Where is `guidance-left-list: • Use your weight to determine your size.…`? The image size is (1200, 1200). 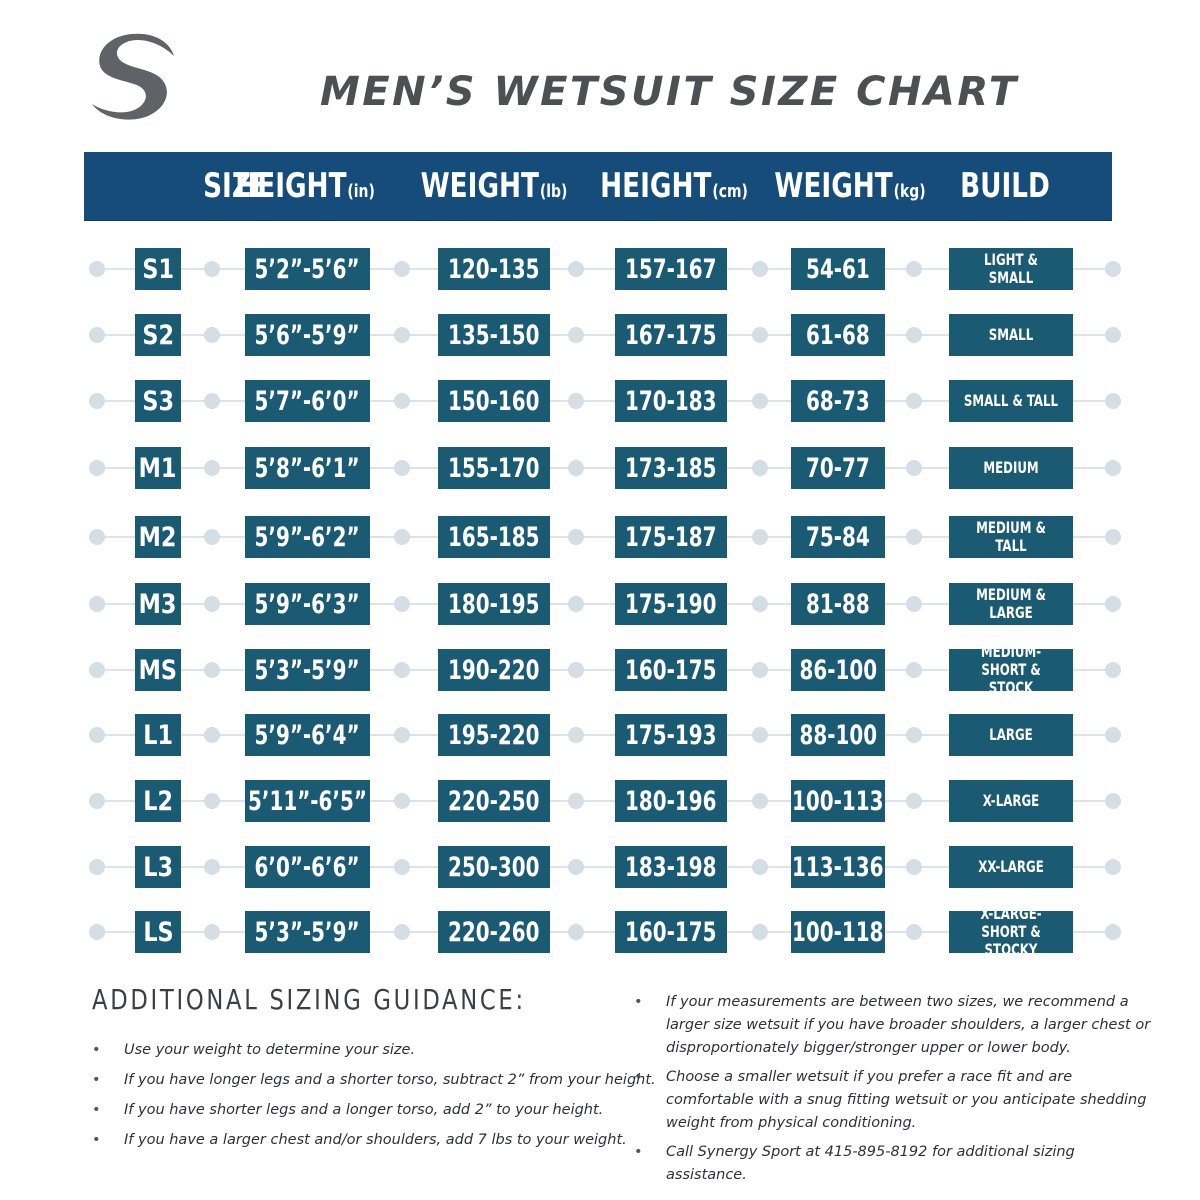
guidance-left-list: • Use your weight to determine your size.… is located at coordinates (374, 1099).